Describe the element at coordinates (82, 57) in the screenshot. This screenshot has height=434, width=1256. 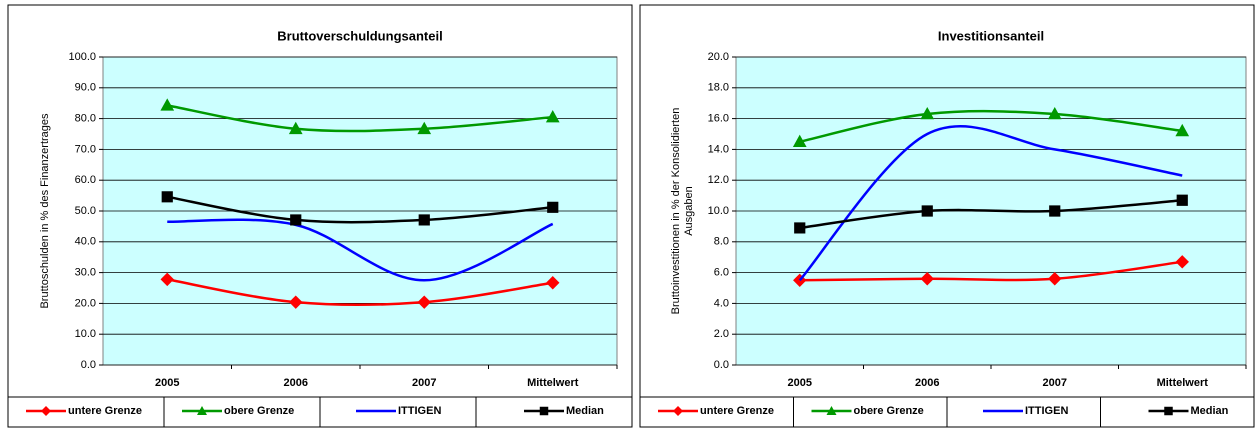
I see `y-tick-label: 100.0` at that location.